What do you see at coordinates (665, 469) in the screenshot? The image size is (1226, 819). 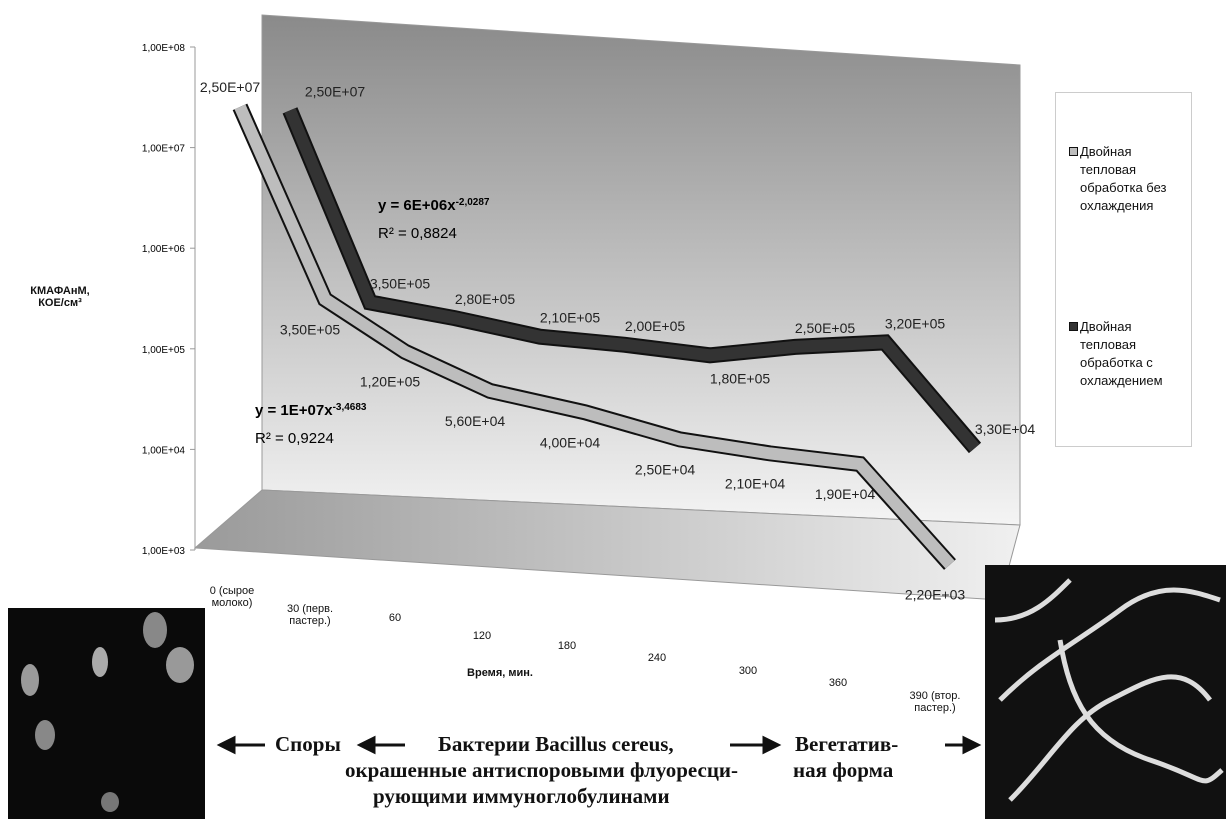 I see `data-label: 2,50E+04` at bounding box center [665, 469].